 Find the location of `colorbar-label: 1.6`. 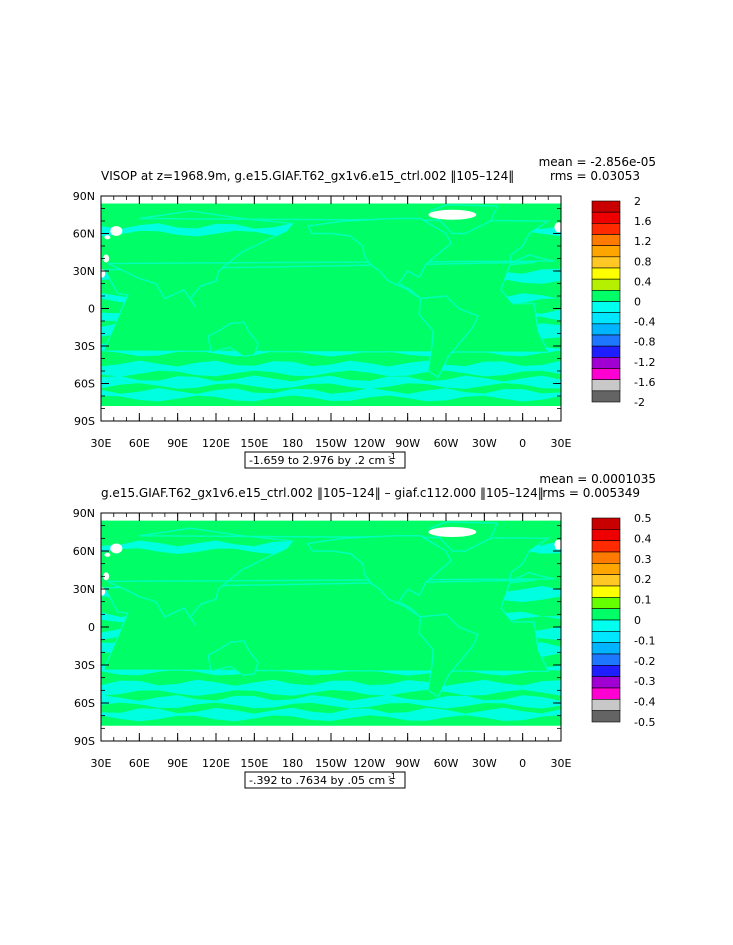

colorbar-label: 1.6 is located at coordinates (643, 221).